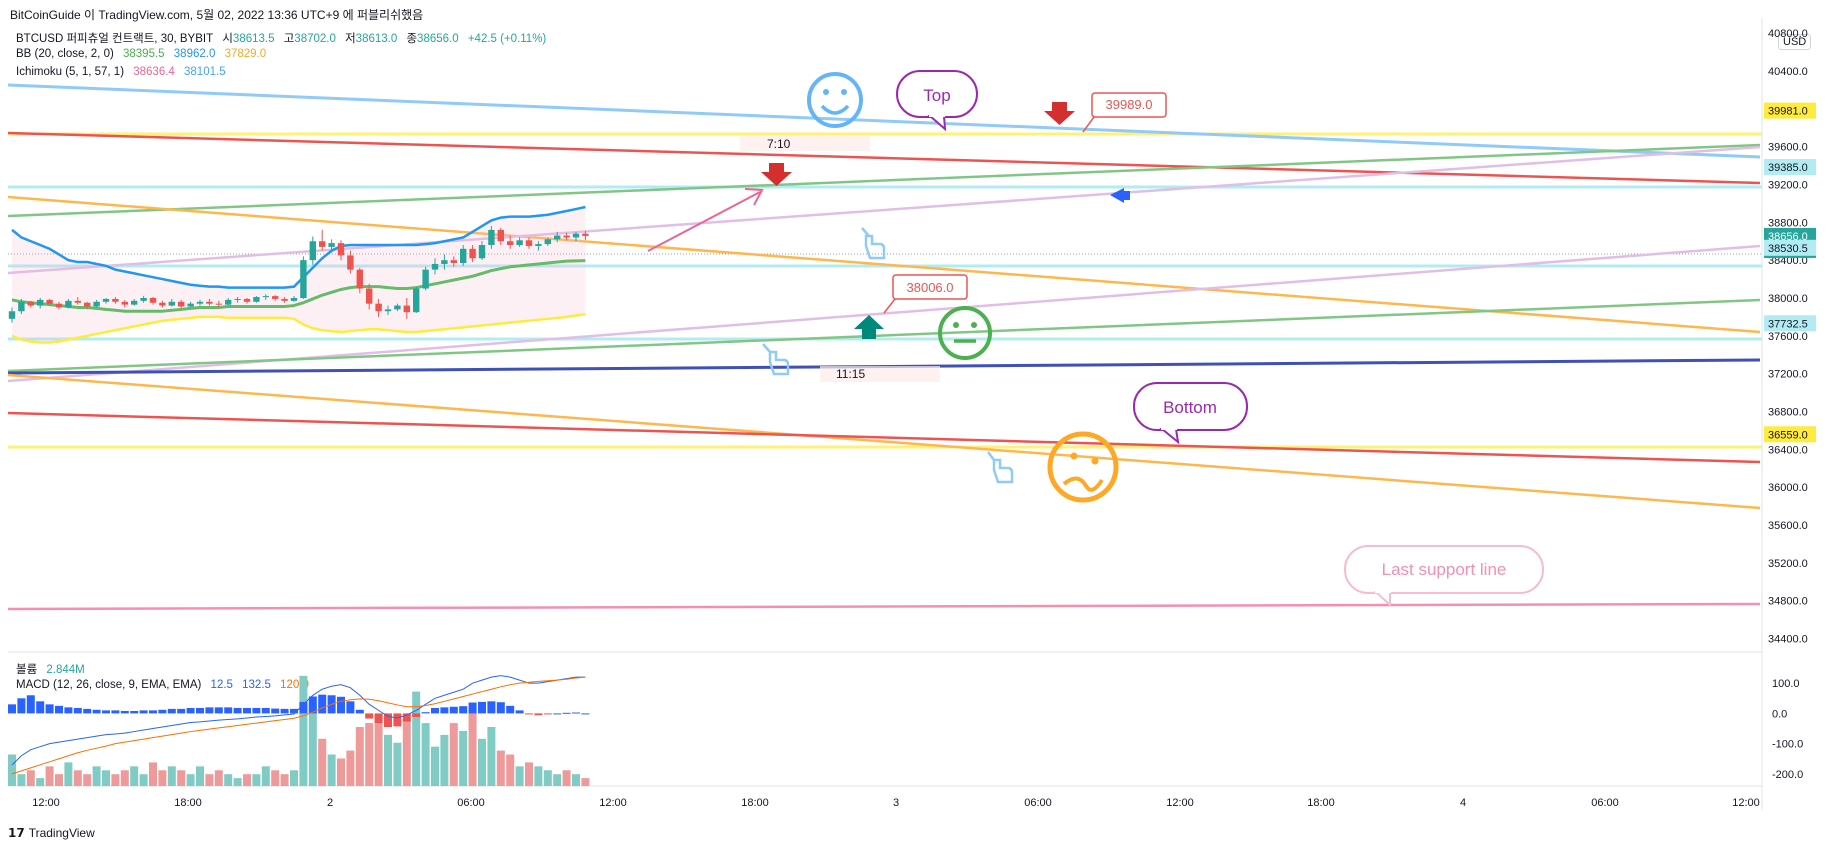  I want to click on high-value: 38702.0, so click(315, 39).